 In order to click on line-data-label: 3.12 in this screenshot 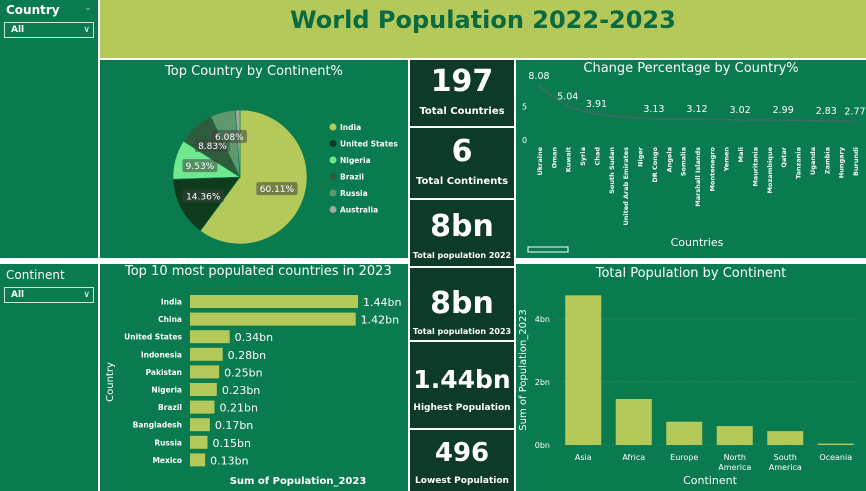, I will do `click(696, 109)`.